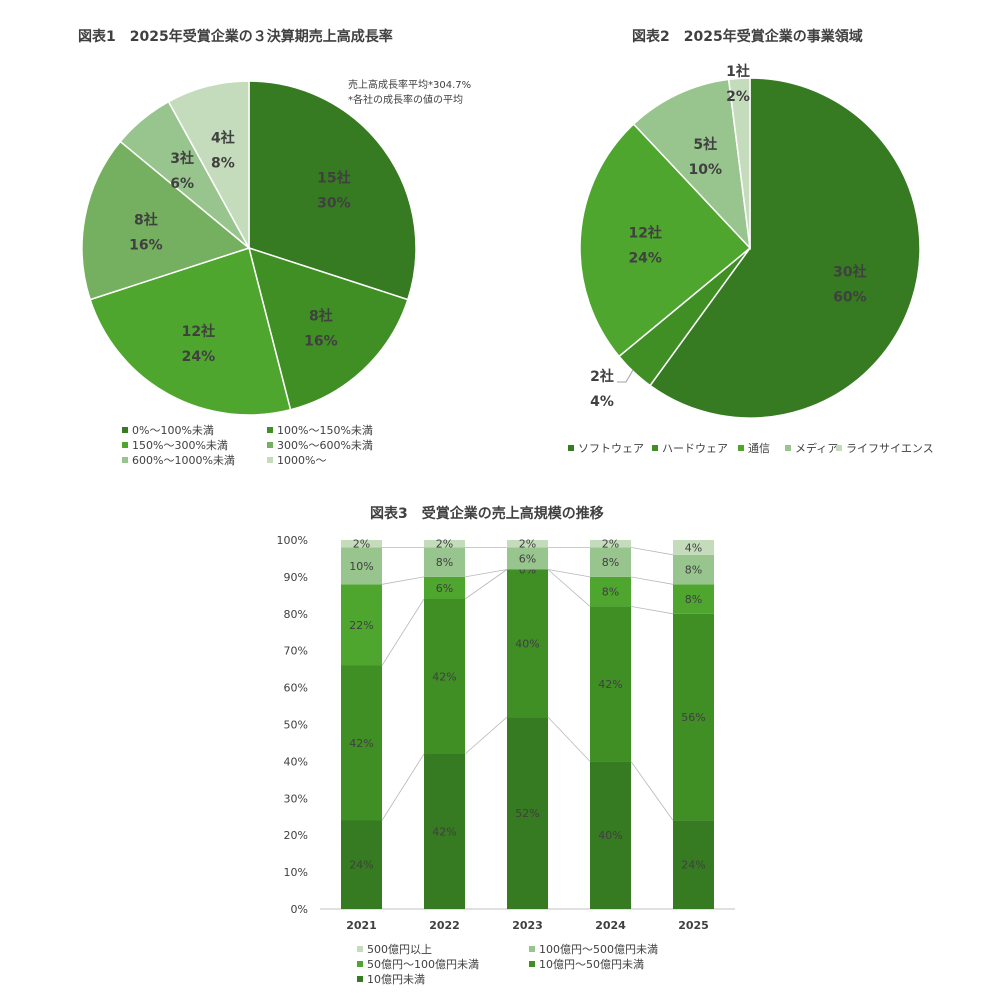 The image size is (1000, 1000). What do you see at coordinates (705, 144) in the screenshot?
I see `chart2-label-count-3: 5社` at bounding box center [705, 144].